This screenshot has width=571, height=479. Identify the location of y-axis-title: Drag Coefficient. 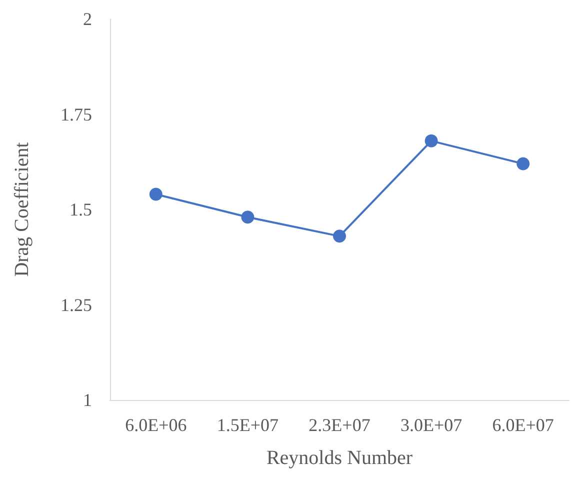
(22, 209).